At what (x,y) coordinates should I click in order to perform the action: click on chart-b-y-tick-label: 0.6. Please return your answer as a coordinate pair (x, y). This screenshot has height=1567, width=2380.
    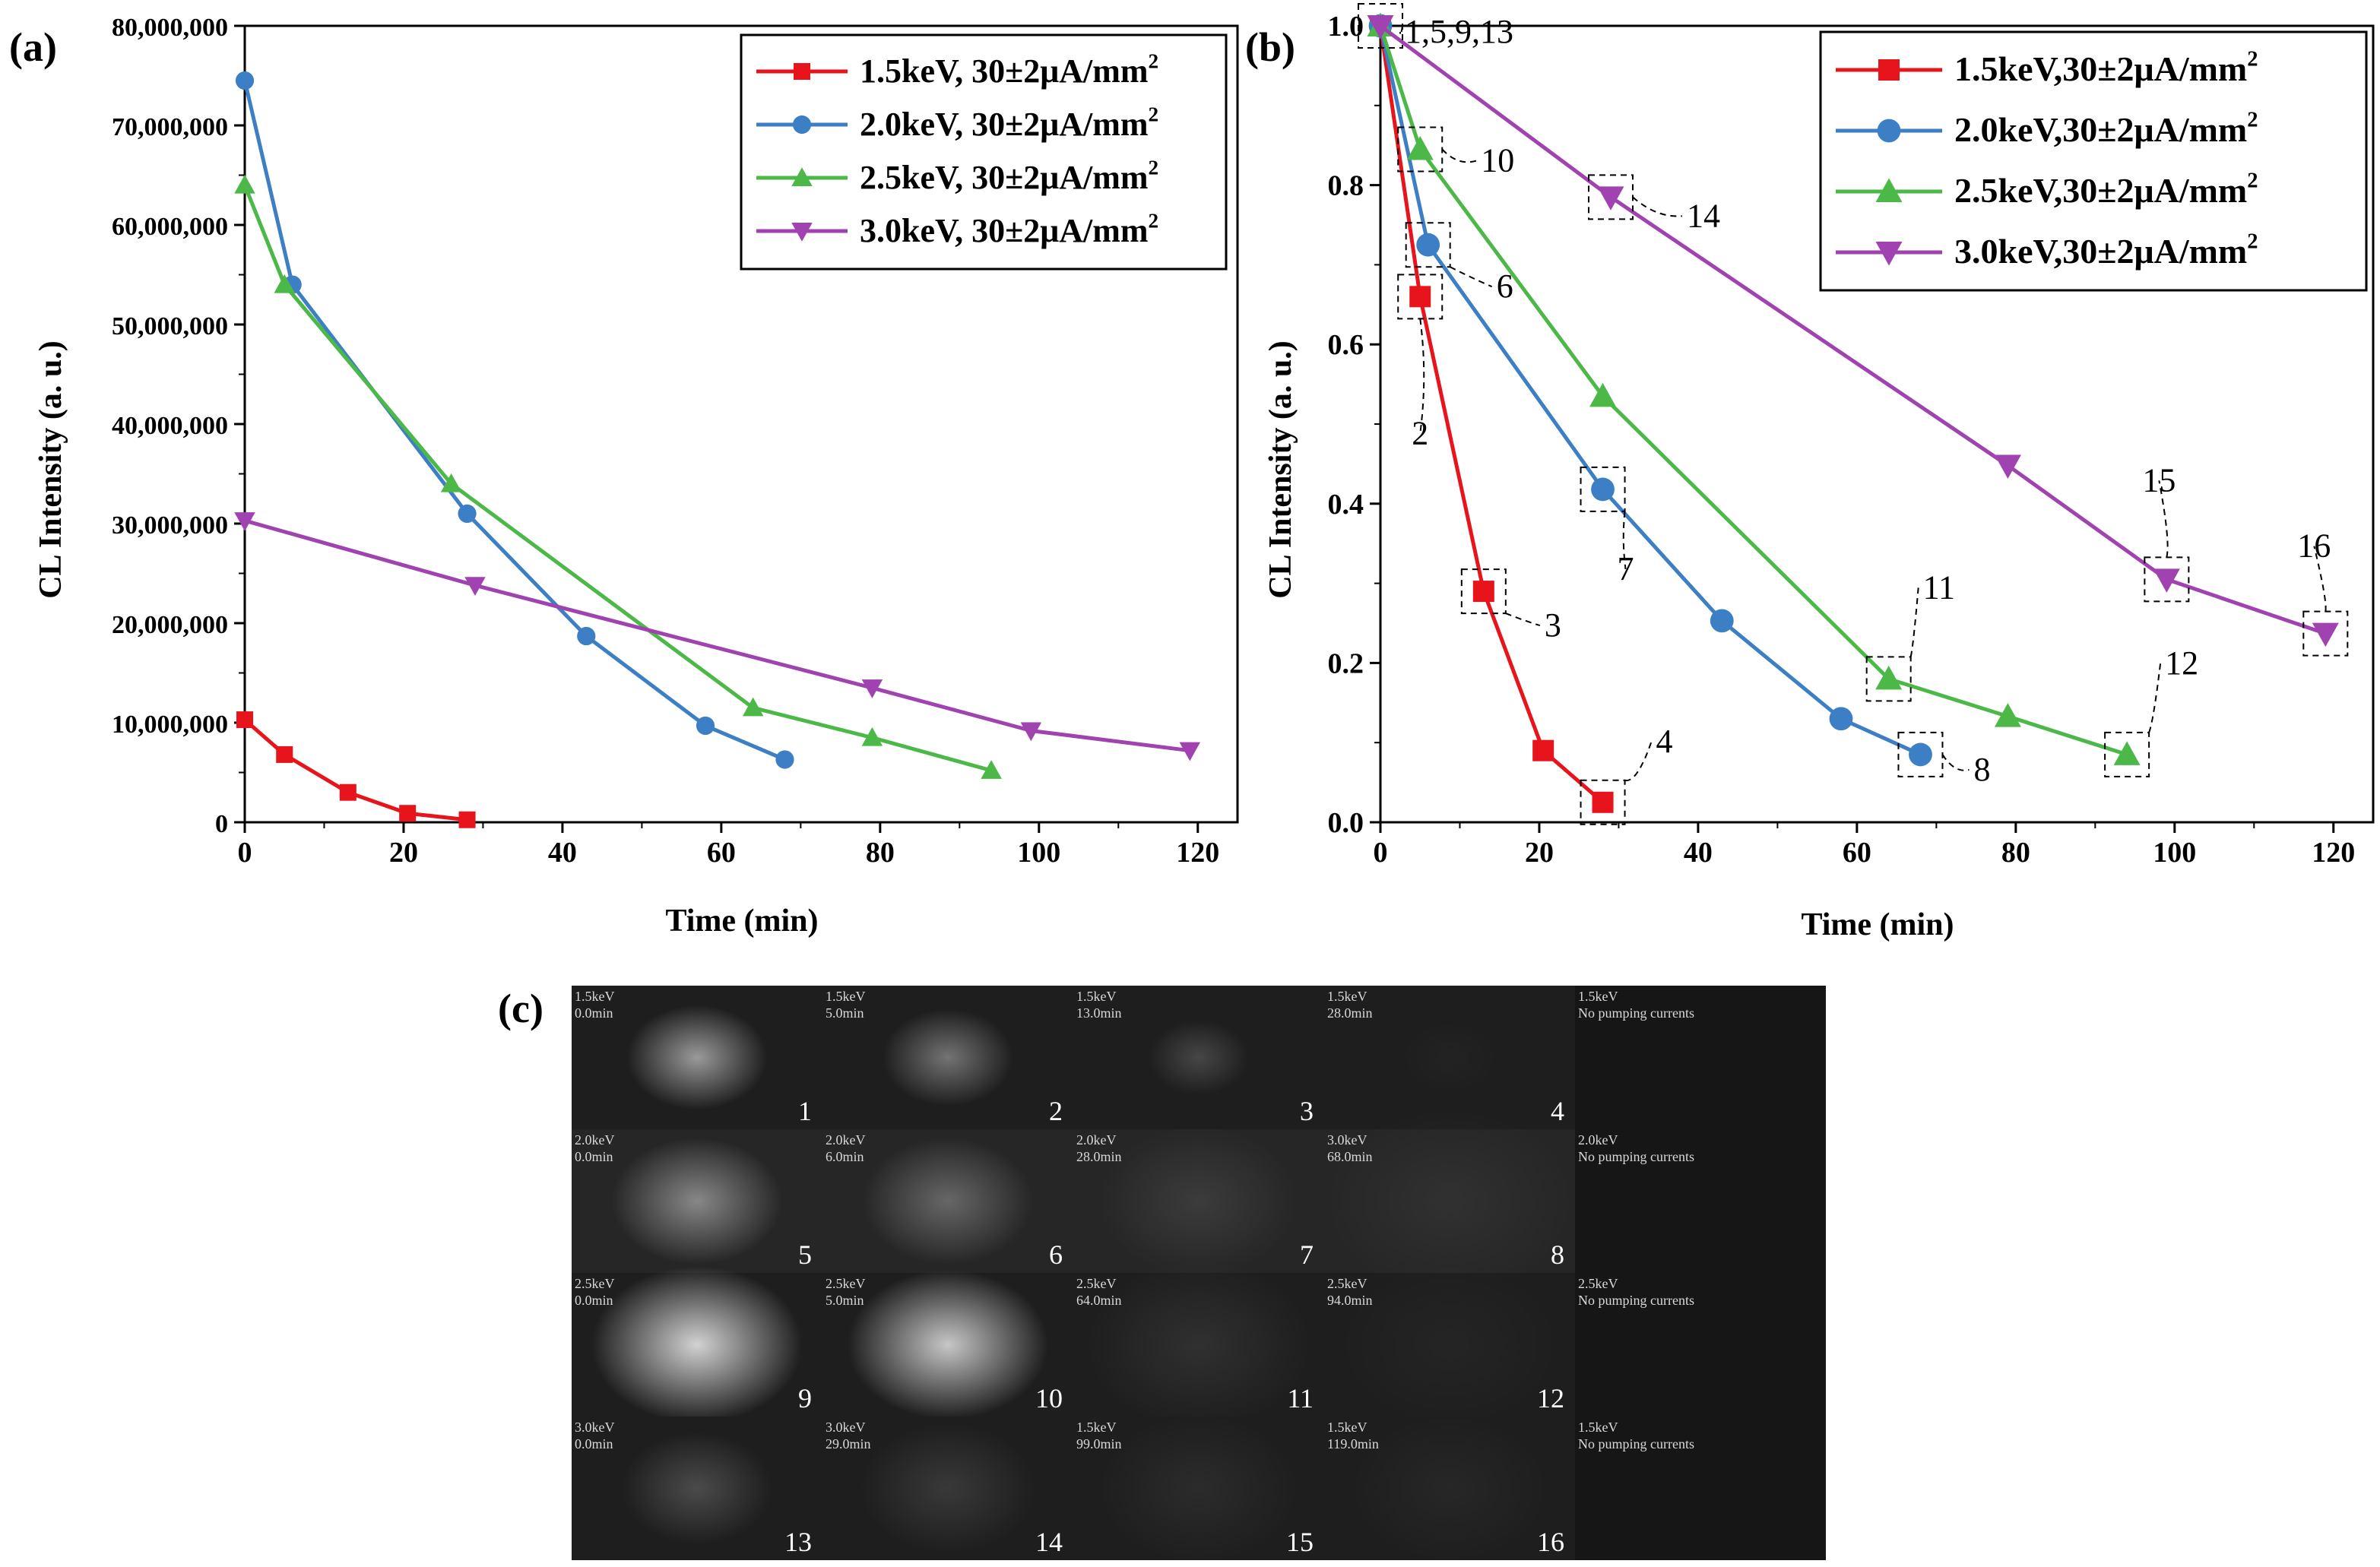
    Looking at the image, I should click on (1346, 345).